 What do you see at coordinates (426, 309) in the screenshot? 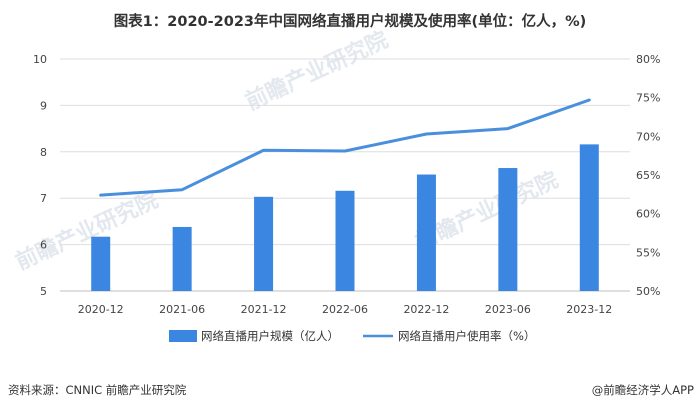
I see `x-axis-tick-label: 2022-12` at bounding box center [426, 309].